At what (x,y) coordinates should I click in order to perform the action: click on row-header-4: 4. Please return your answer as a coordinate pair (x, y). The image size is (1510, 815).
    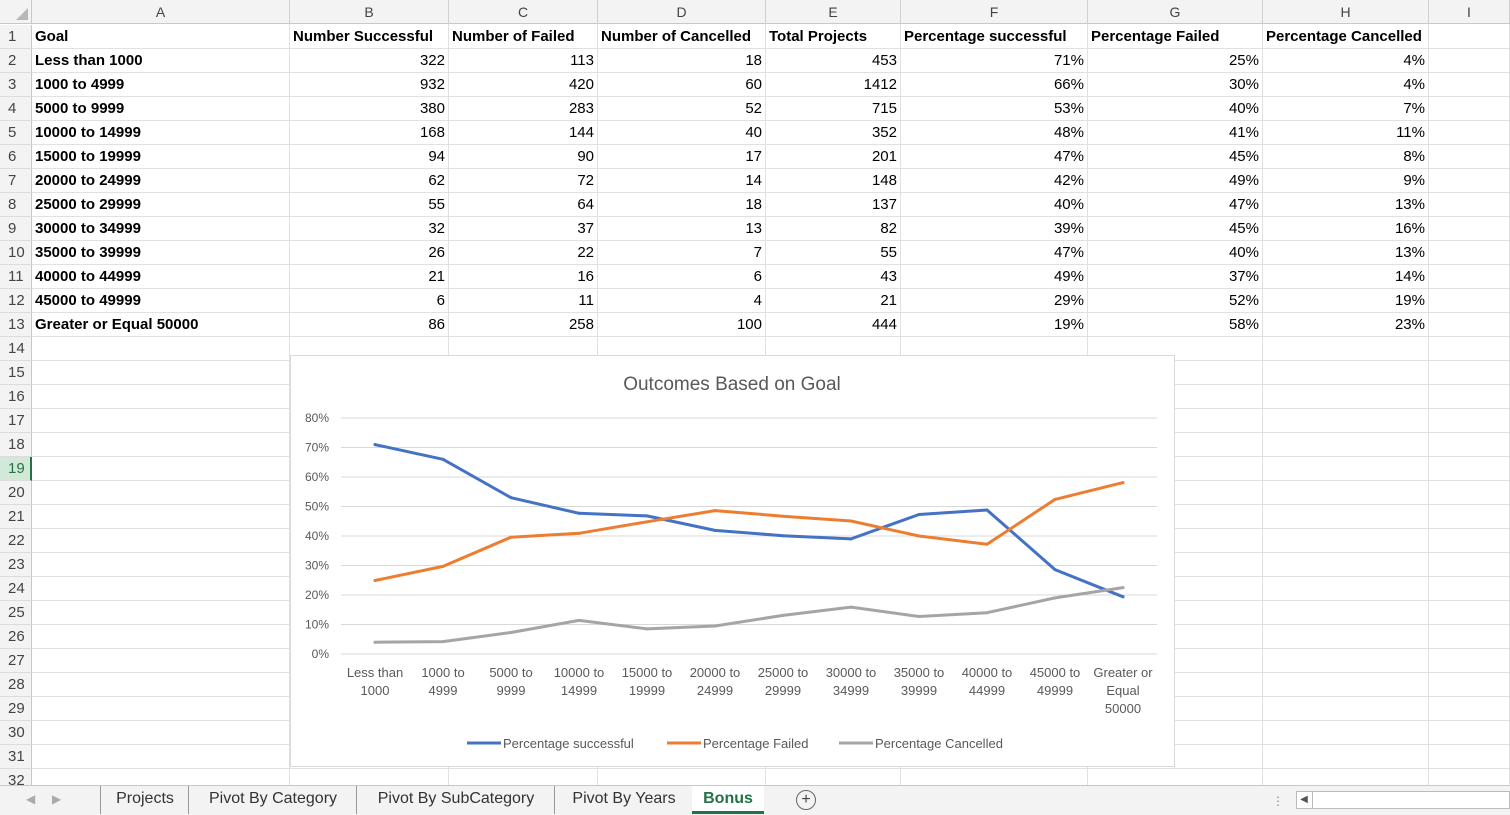
    Looking at the image, I should click on (16, 109).